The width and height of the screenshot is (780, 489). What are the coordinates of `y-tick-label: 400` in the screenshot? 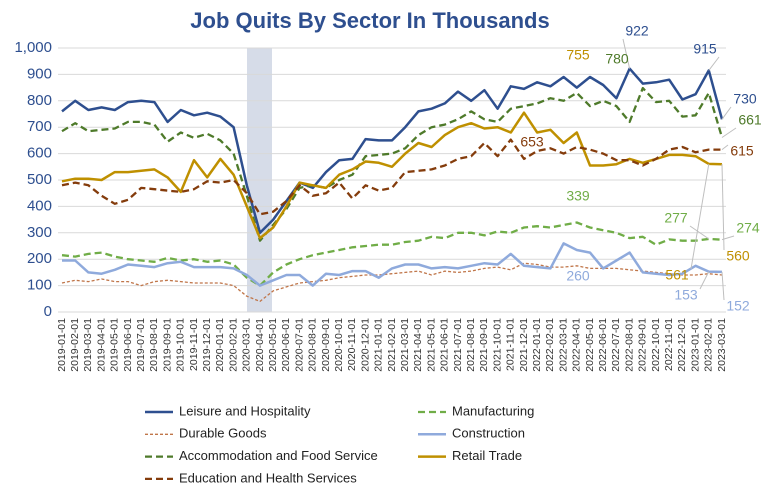 It's located at (39, 205).